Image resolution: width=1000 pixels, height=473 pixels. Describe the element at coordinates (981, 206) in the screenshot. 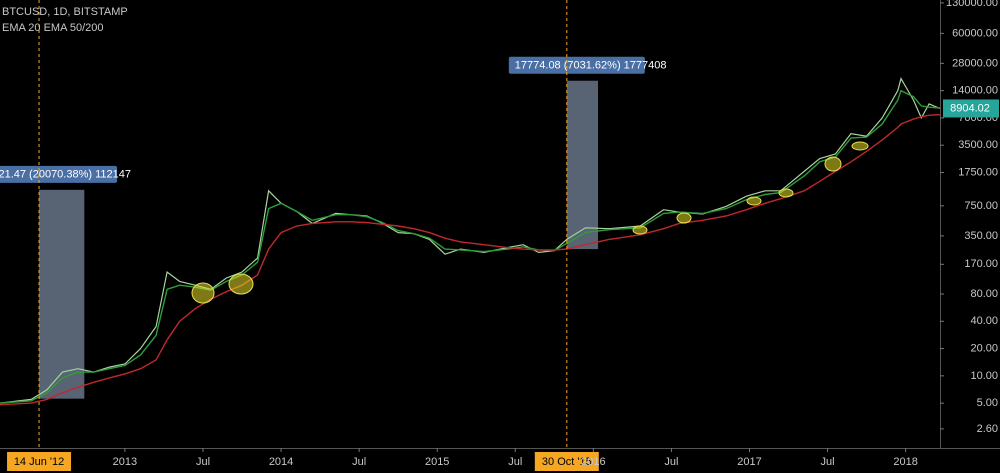

I see `y-tick-label: 750.00` at that location.